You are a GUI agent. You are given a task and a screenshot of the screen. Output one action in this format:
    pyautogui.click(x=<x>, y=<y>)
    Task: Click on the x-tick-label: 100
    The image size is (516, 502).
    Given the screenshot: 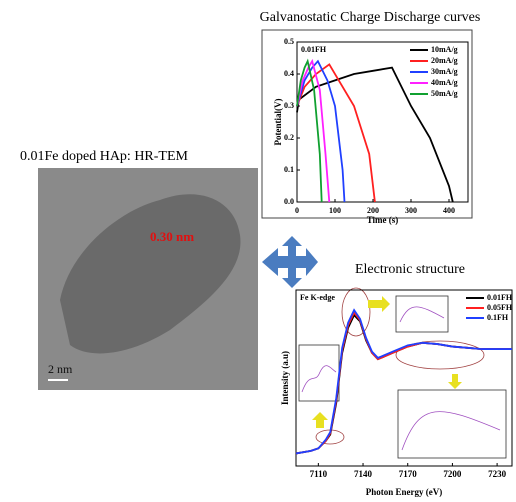 What is the action you would take?
    pyautogui.click(x=335, y=210)
    